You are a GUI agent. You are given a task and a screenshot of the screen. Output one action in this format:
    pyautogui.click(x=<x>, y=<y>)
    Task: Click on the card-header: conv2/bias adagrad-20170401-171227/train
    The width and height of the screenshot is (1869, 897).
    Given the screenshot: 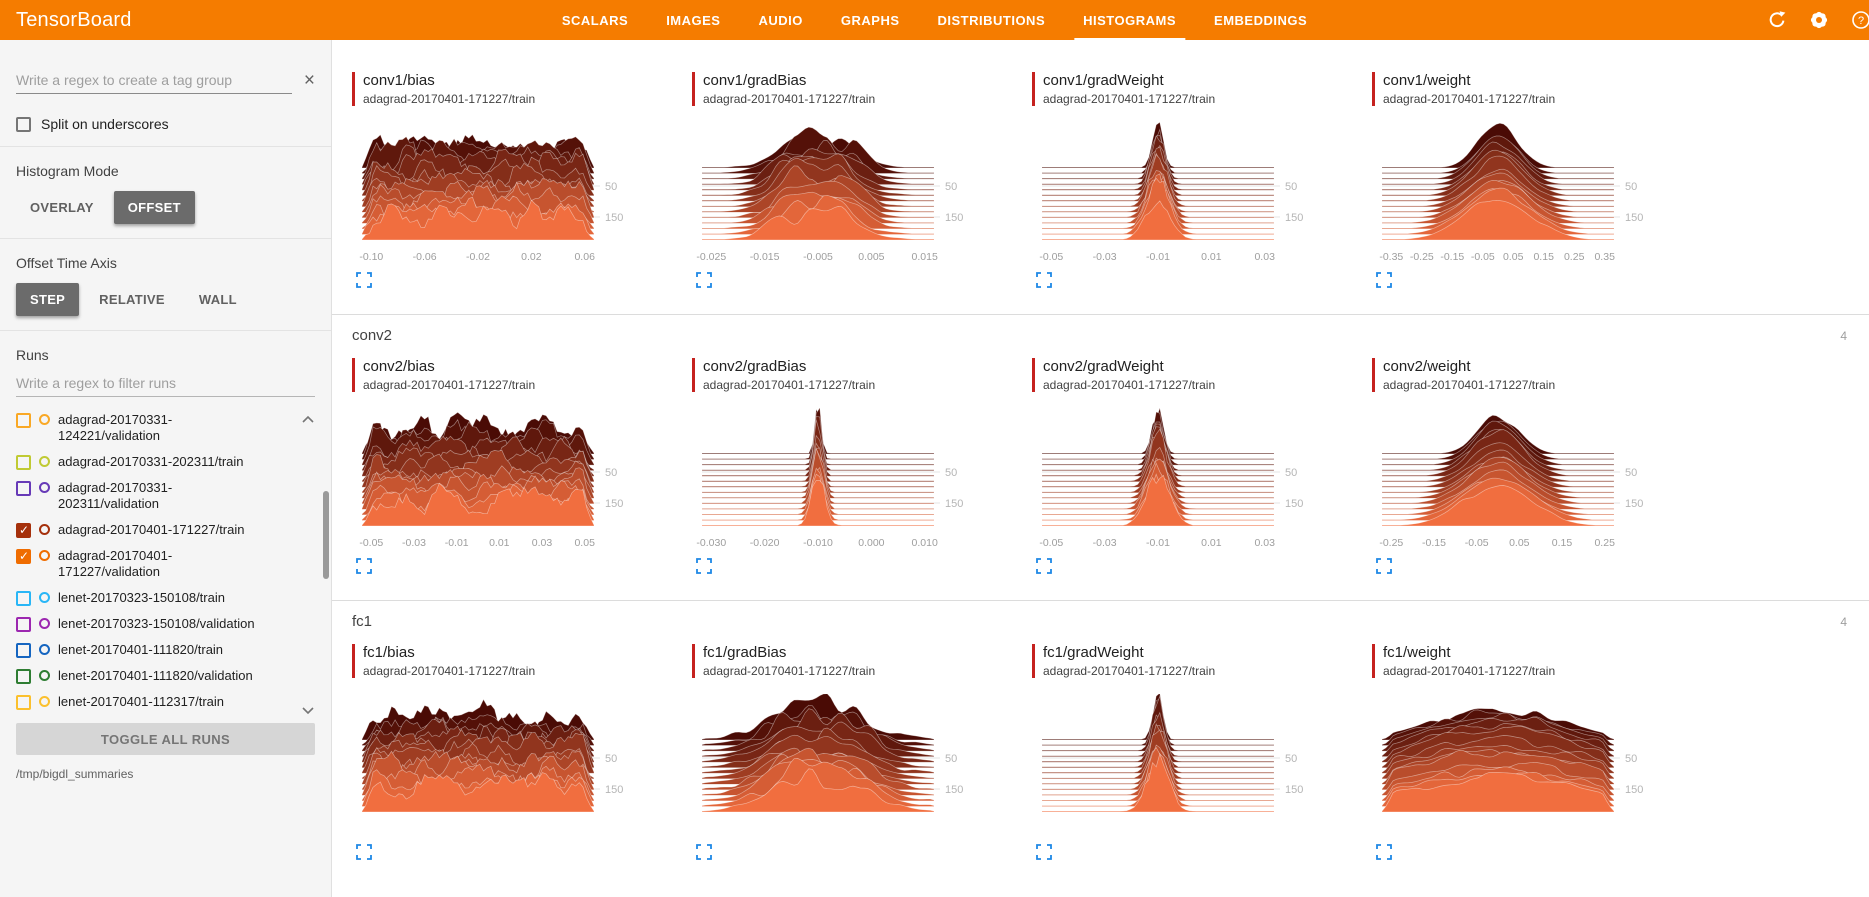 What is the action you would take?
    pyautogui.click(x=522, y=375)
    